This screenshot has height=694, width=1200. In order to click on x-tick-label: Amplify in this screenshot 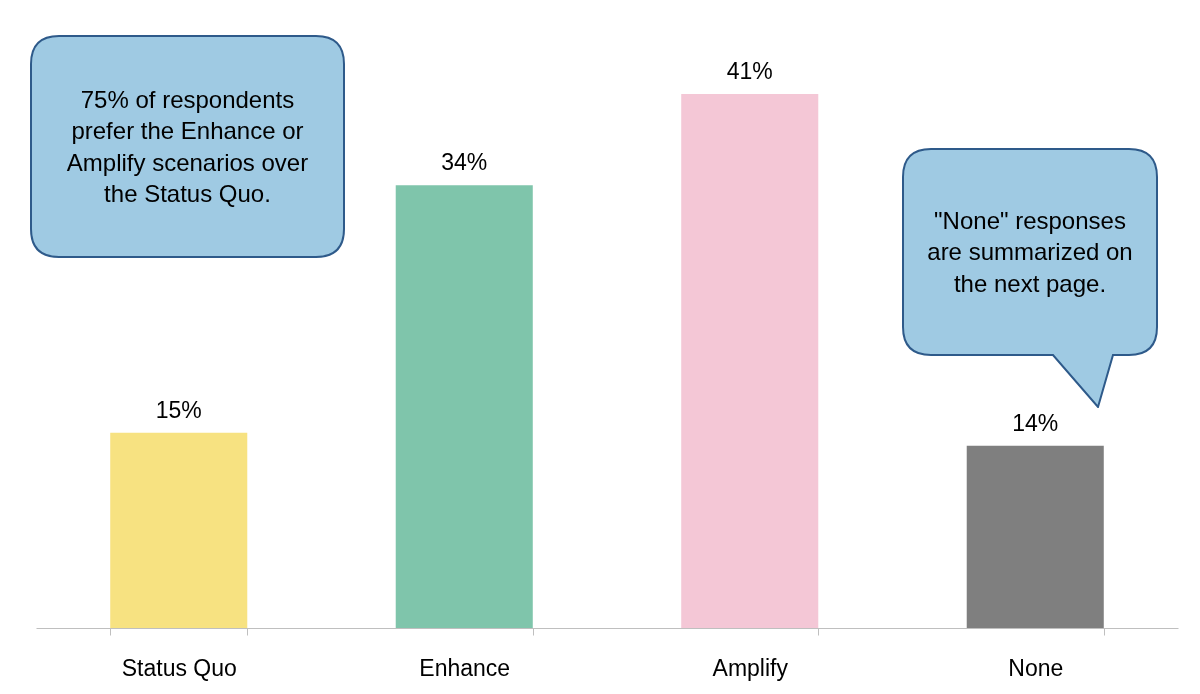, I will do `click(750, 667)`.